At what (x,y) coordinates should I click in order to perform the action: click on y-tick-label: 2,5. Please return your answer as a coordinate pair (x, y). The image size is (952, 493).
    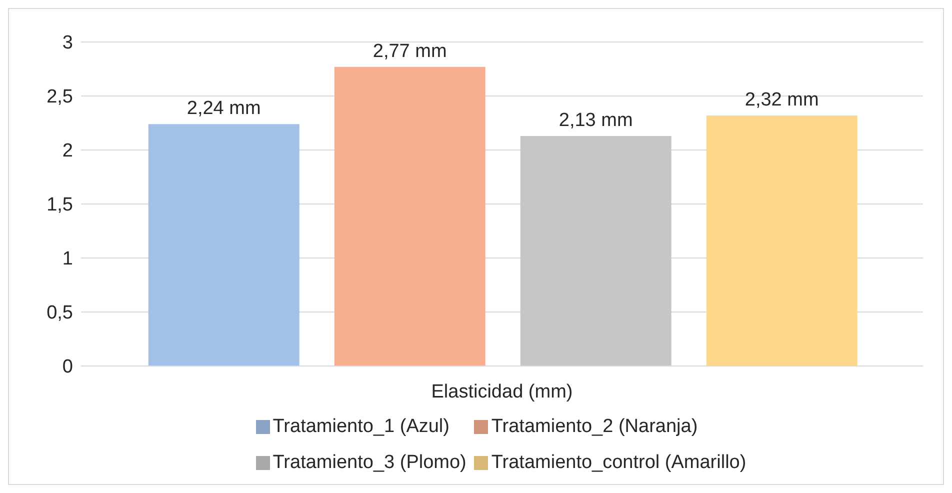
    Looking at the image, I should click on (59, 97).